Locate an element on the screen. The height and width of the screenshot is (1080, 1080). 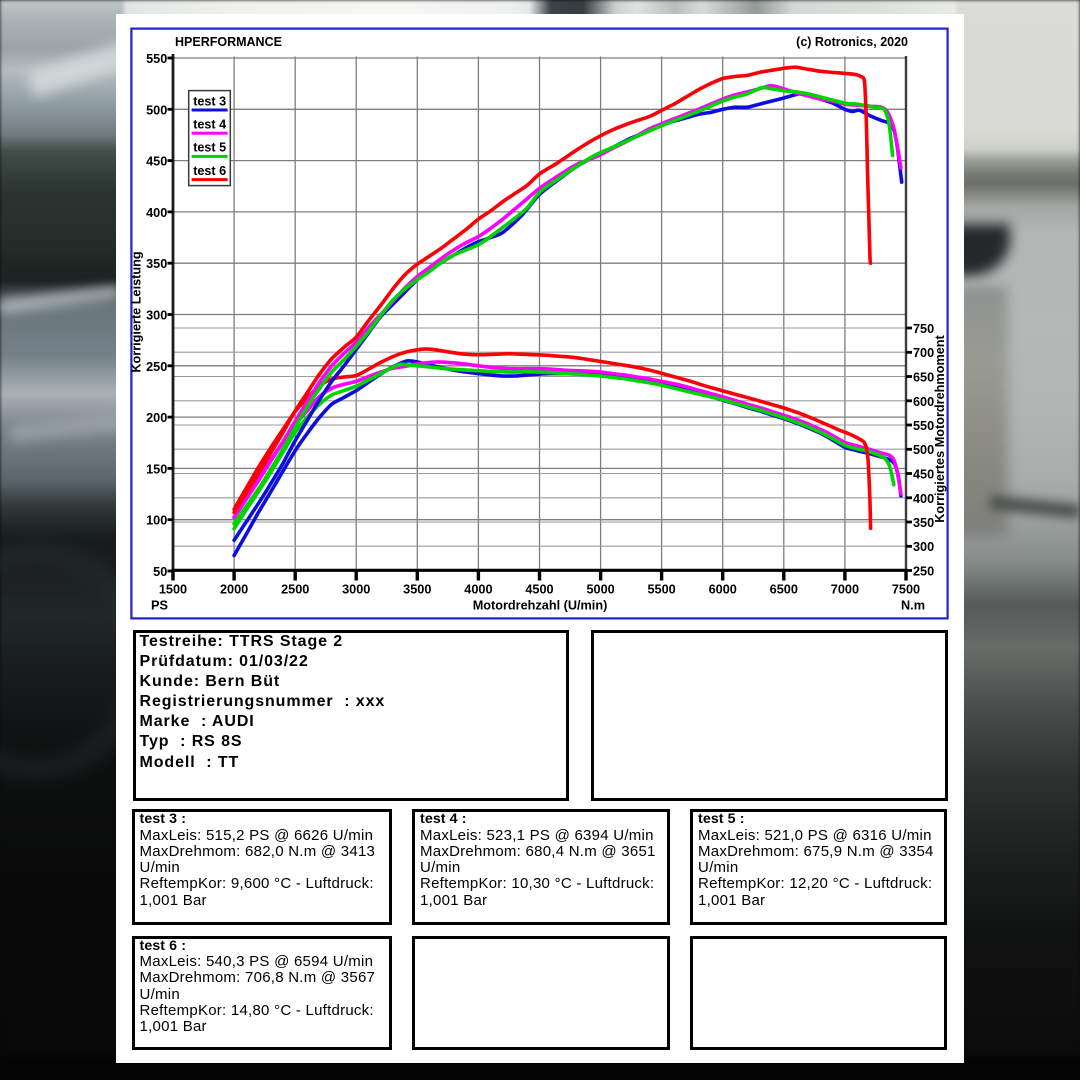
svg-text: Motordrehzahl (U/min) is located at coordinates (540, 606).